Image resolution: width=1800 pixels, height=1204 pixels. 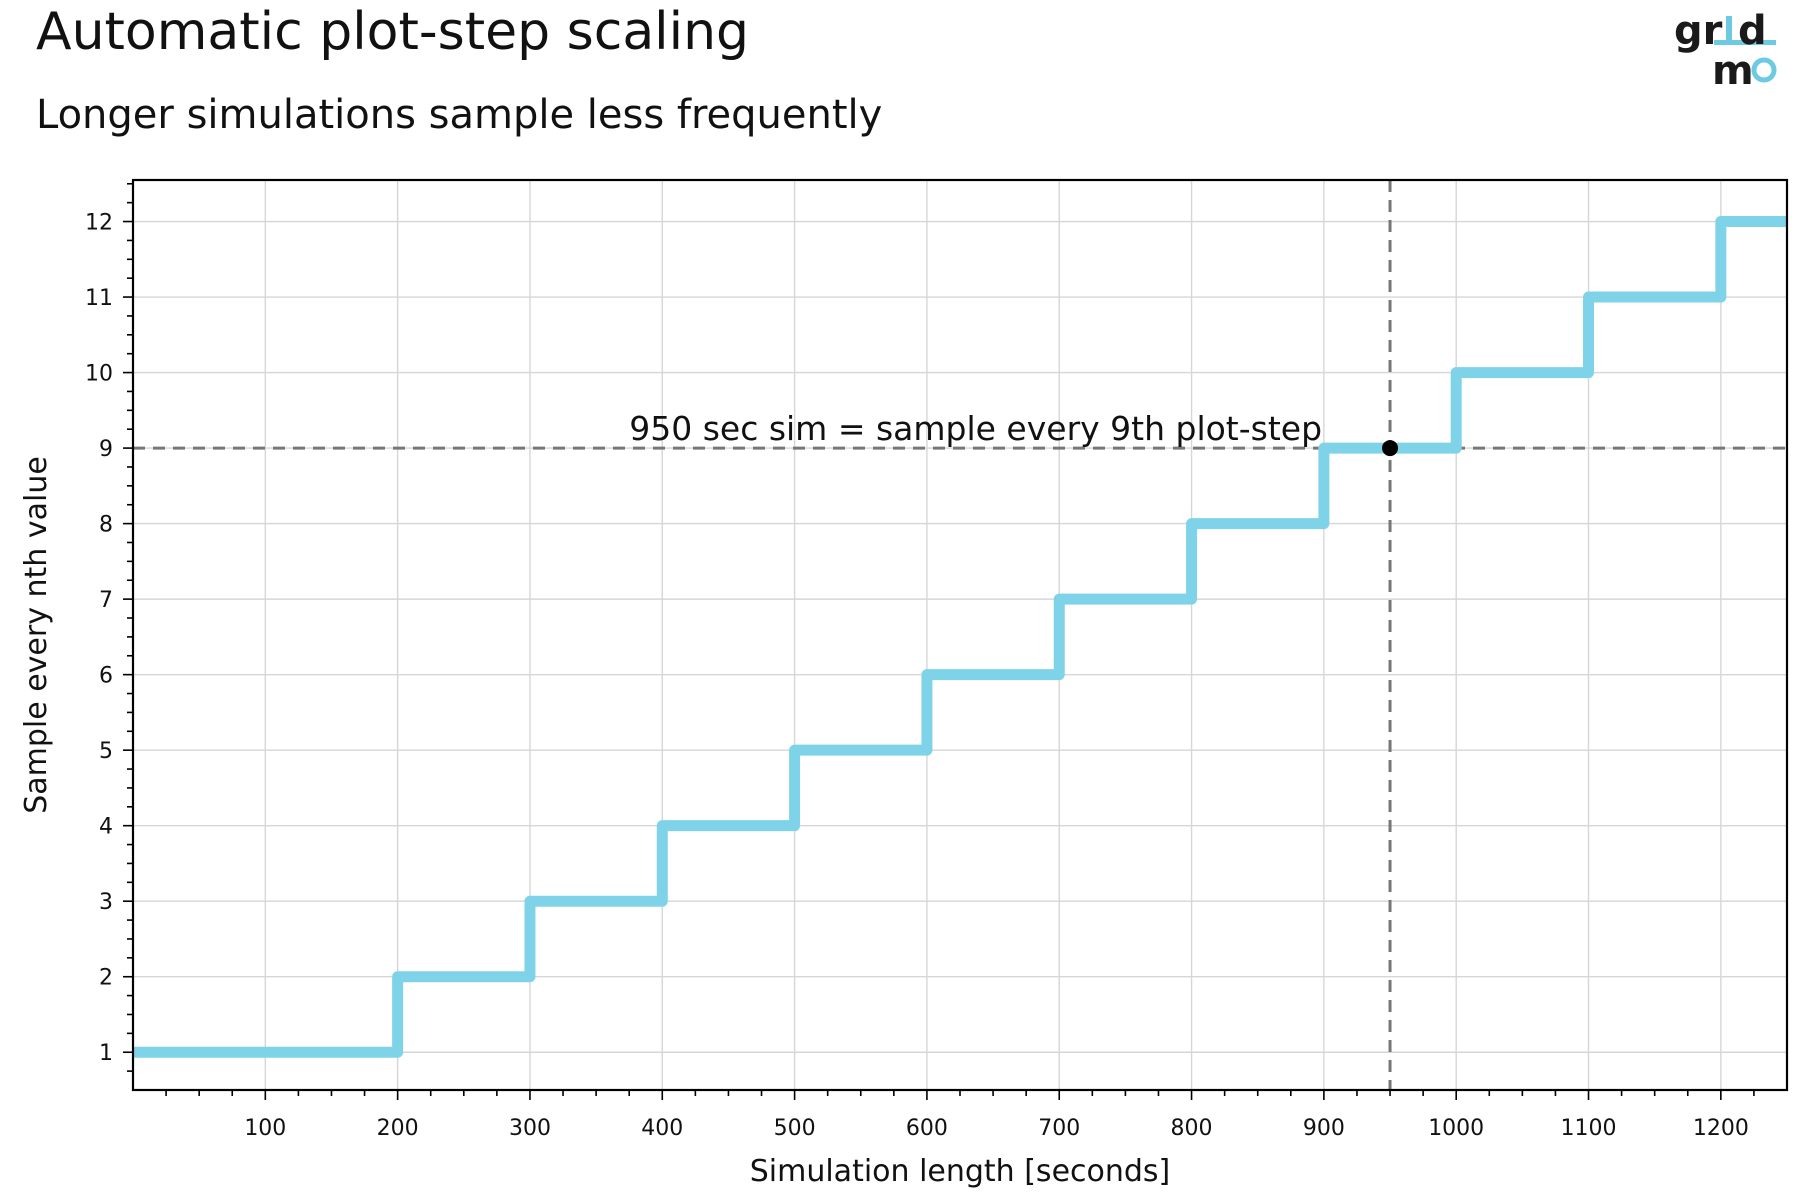 I want to click on y-tick-label: 9, so click(x=106, y=449).